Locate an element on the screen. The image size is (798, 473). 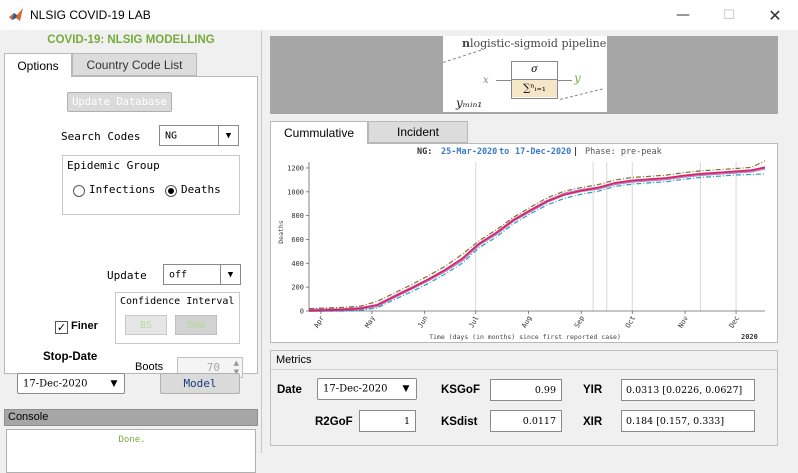
stop-date-value: 17-Dec-2020 is located at coordinates (55, 383).